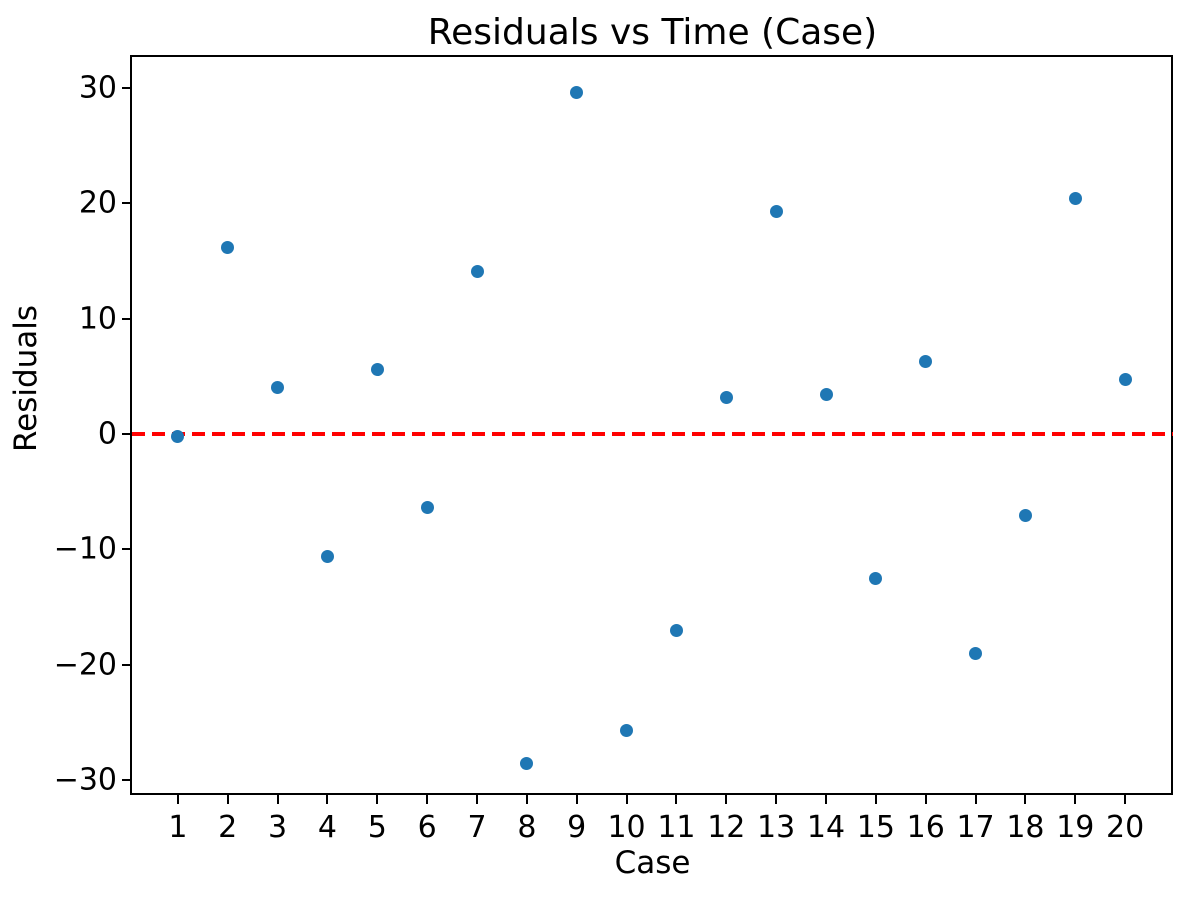  What do you see at coordinates (85, 549) in the screenshot?
I see `y-tick-label: −10` at bounding box center [85, 549].